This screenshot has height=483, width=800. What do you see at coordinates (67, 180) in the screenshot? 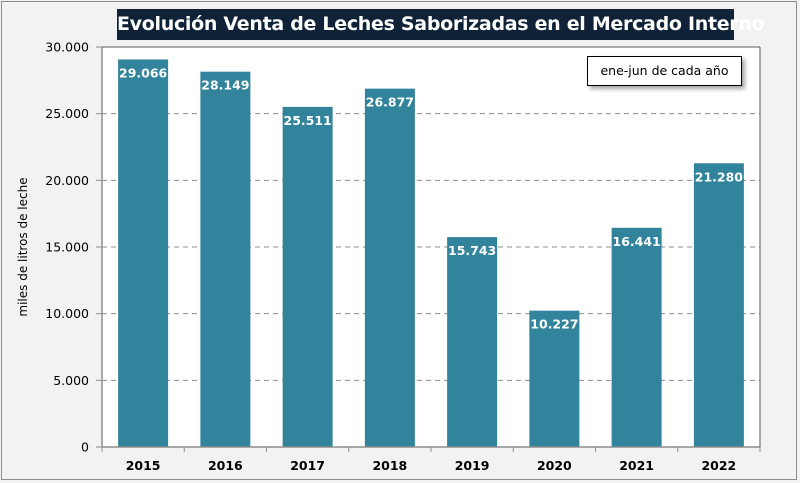
I see `y-tick-label: 20.000` at bounding box center [67, 180].